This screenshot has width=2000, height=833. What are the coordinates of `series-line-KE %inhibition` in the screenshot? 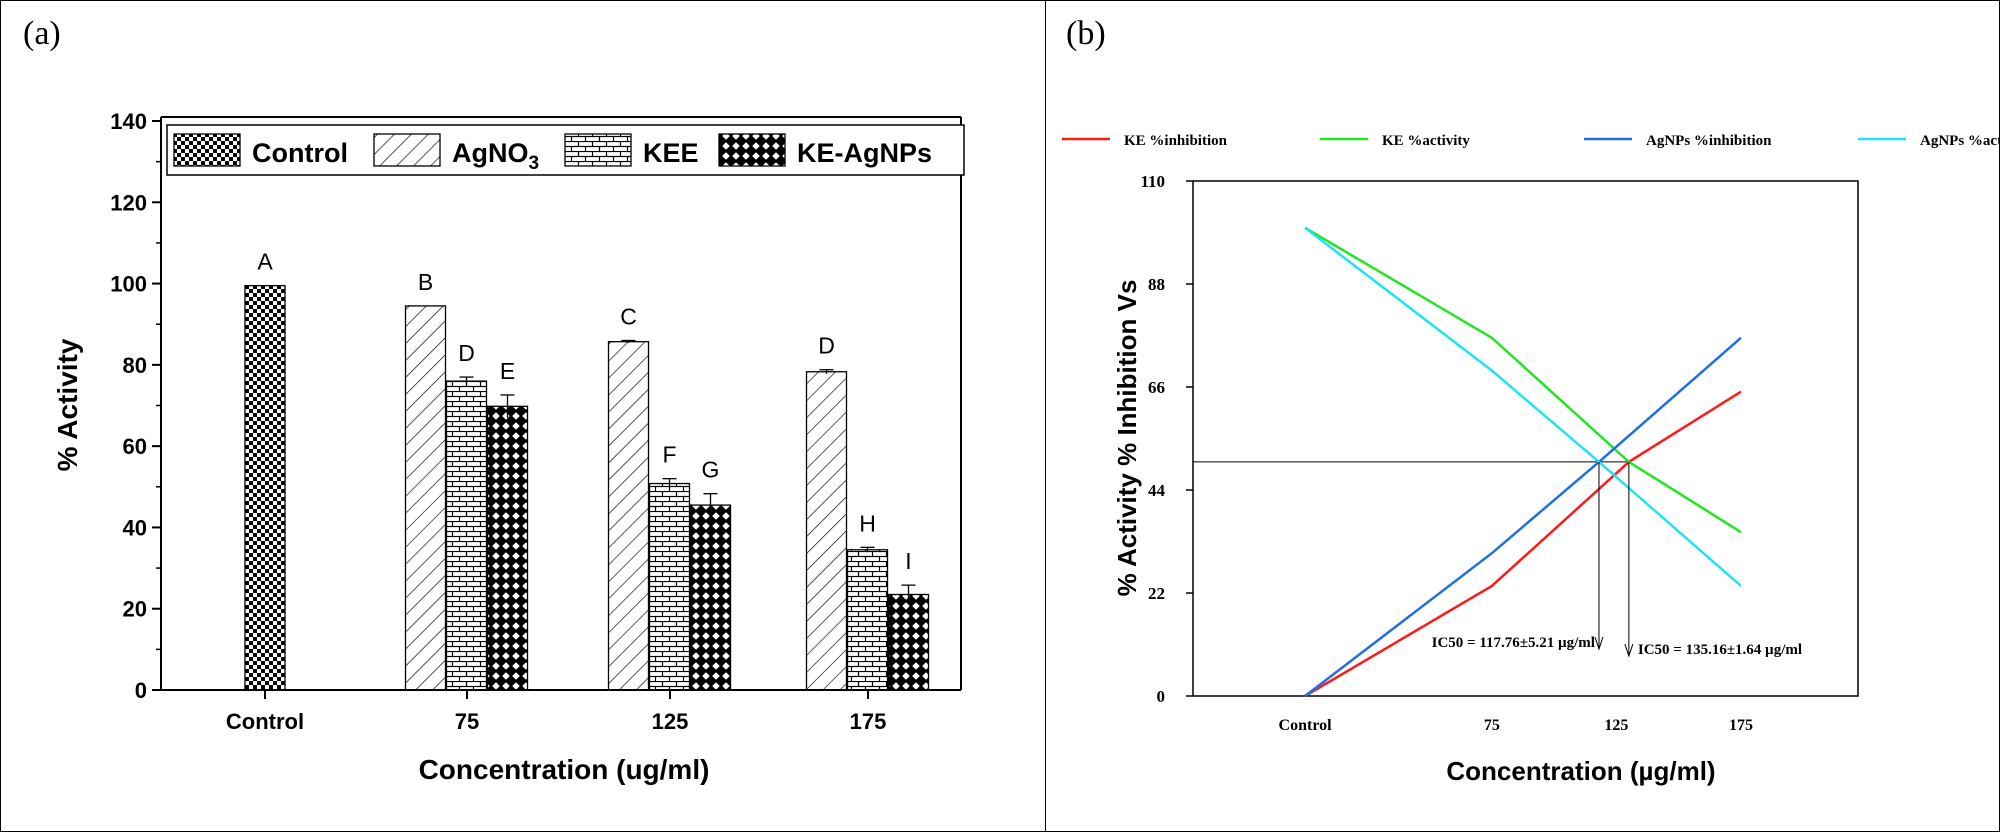 It's located at (1523, 544).